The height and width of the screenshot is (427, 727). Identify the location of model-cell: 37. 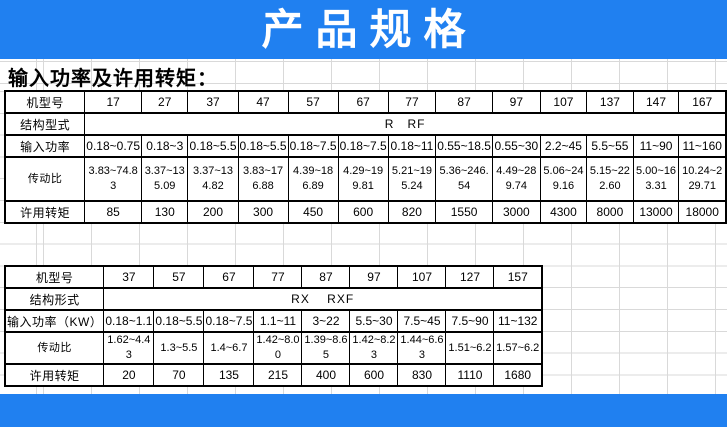
(129, 277).